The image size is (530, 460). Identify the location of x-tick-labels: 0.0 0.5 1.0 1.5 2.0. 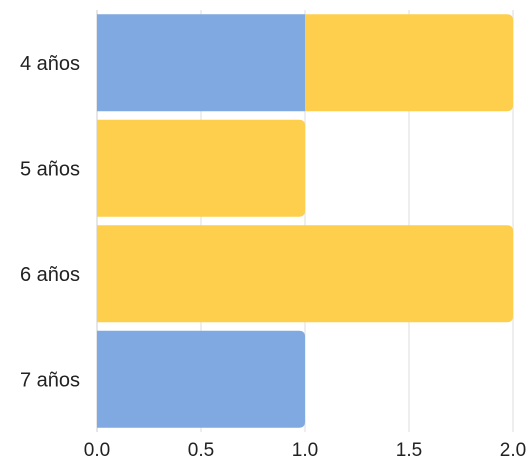
(305, 450).